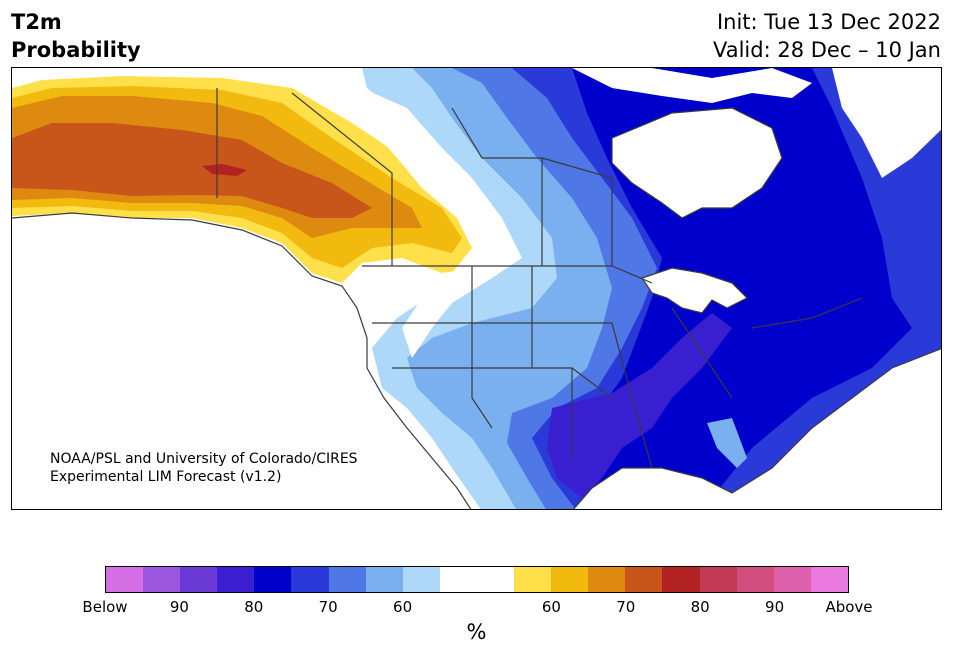  What do you see at coordinates (849, 607) in the screenshot?
I see `colorbar-tick-label: Above` at bounding box center [849, 607].